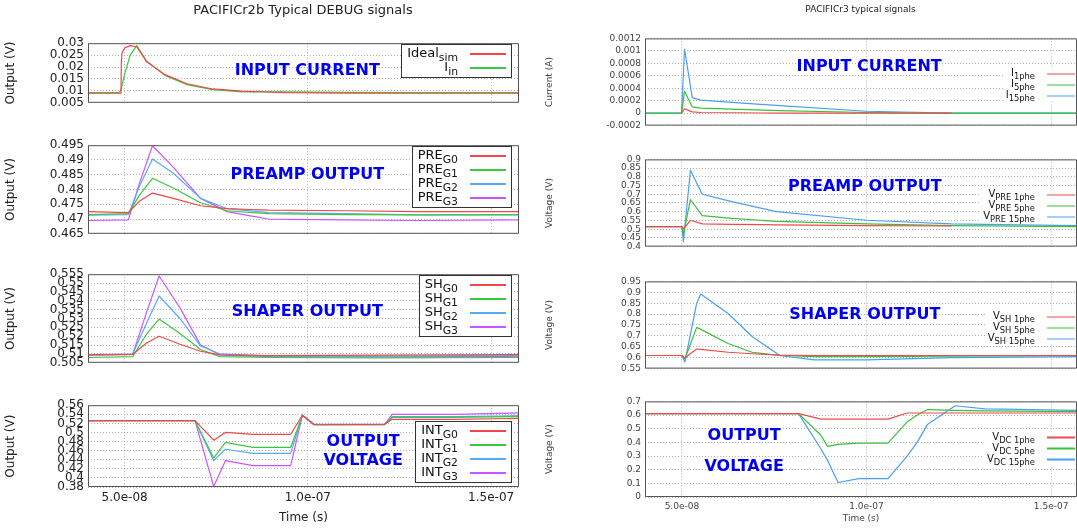 Image resolution: width=1077 pixels, height=529 pixels. What do you see at coordinates (70, 42) in the screenshot?
I see `y-tick-label: 0.03` at bounding box center [70, 42].